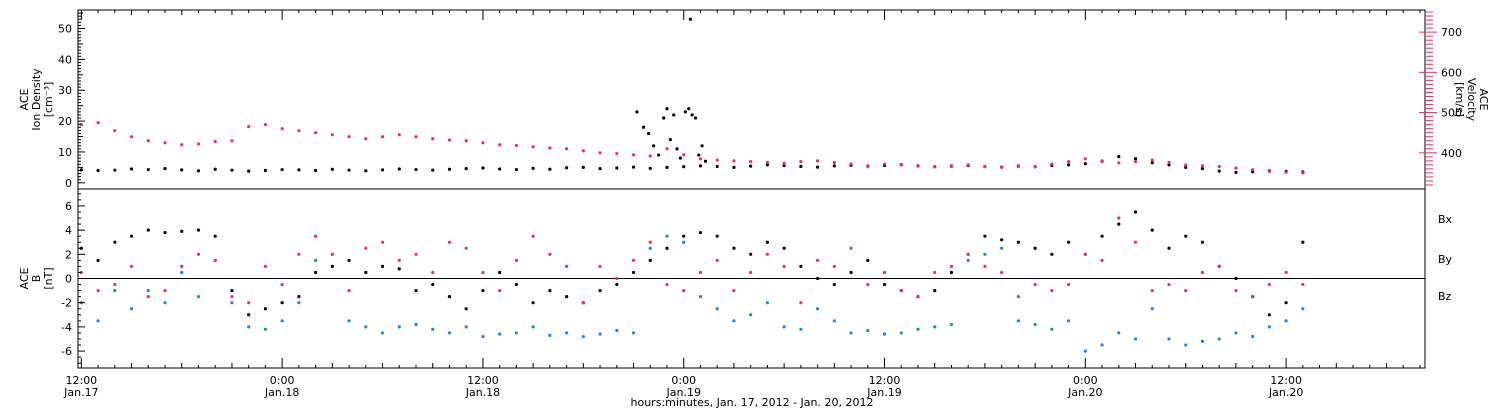 This screenshot has height=414, width=1500. Describe the element at coordinates (1445, 219) in the screenshot. I see `legend-bx: Bx` at that location.